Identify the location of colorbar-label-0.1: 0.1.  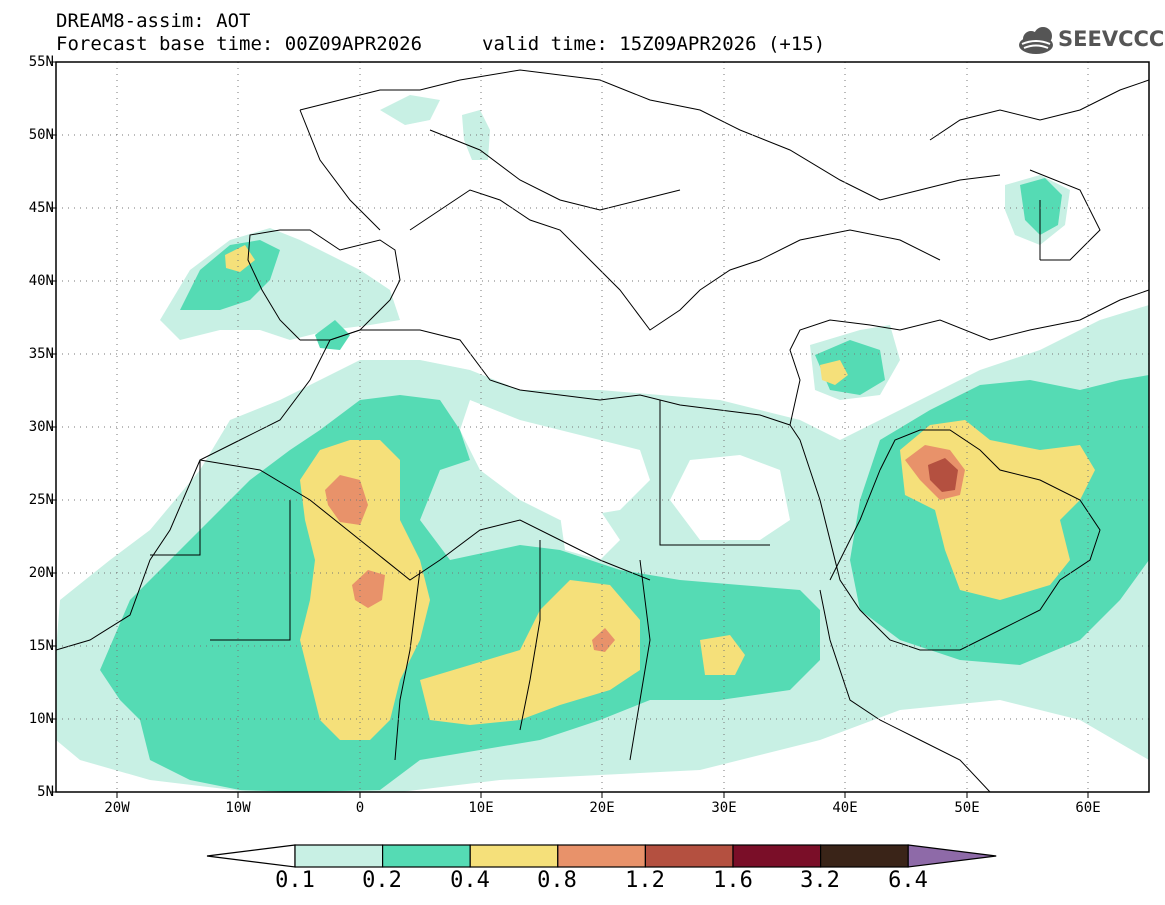
(295, 880).